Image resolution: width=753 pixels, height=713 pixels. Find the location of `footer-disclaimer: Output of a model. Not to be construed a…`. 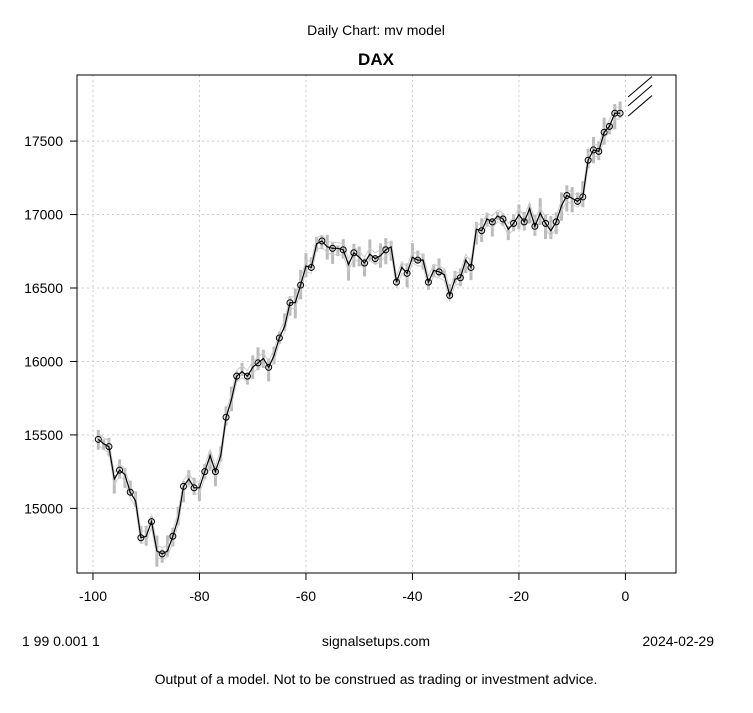

footer-disclaimer: Output of a model. Not to be construed a… is located at coordinates (376, 679).